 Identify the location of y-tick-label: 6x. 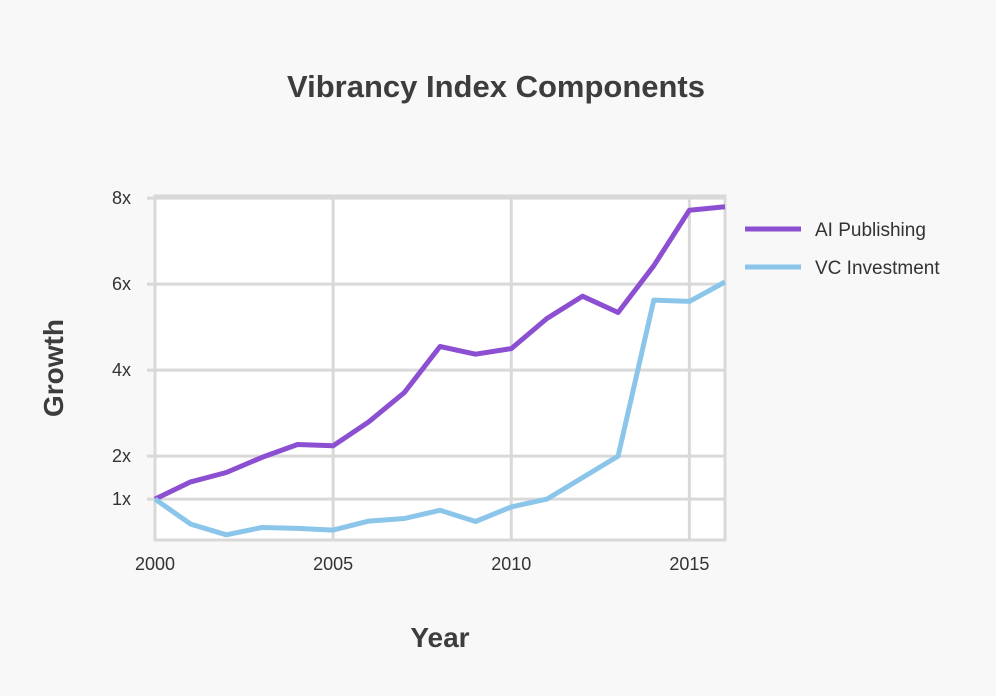
(121, 284).